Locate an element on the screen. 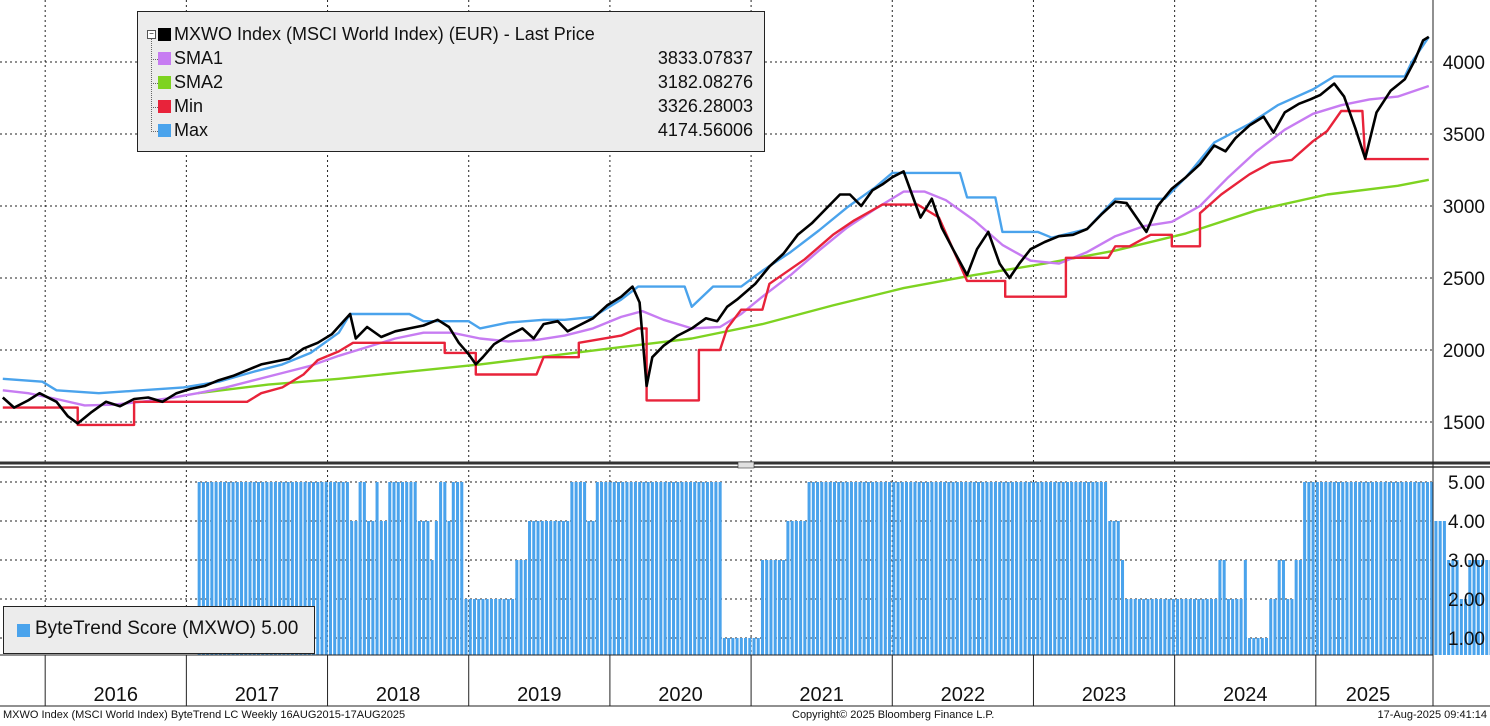 This screenshot has width=1490, height=726. legend-value-max: 4174.56006 is located at coordinates (705, 130).